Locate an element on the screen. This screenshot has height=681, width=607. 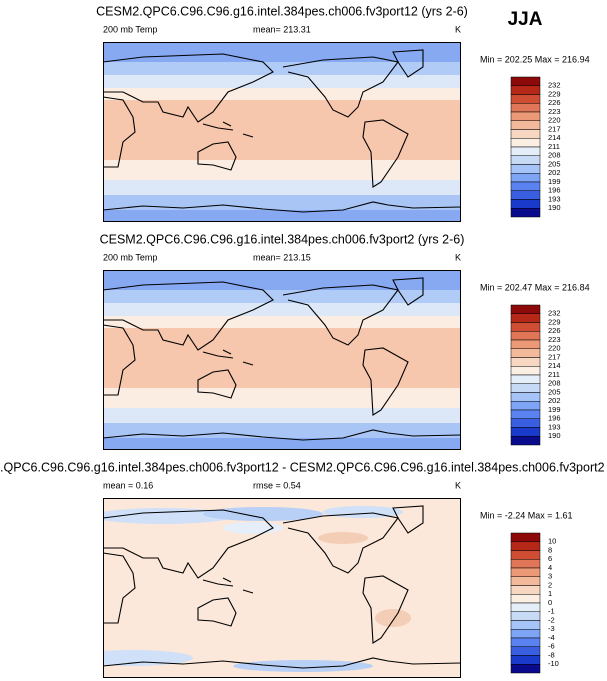
left-label: mean = 0.16 is located at coordinates (128, 485).